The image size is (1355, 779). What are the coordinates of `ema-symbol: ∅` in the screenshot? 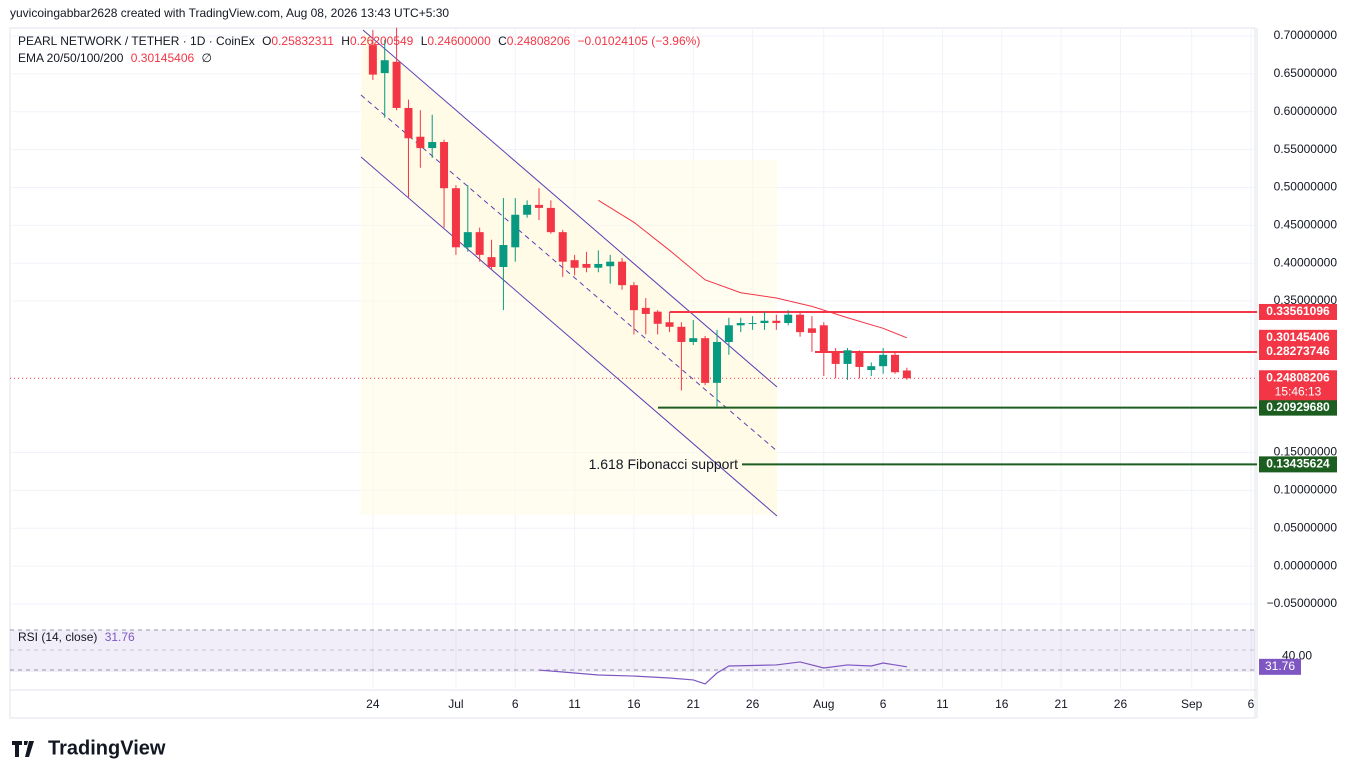 It's located at (207, 58).